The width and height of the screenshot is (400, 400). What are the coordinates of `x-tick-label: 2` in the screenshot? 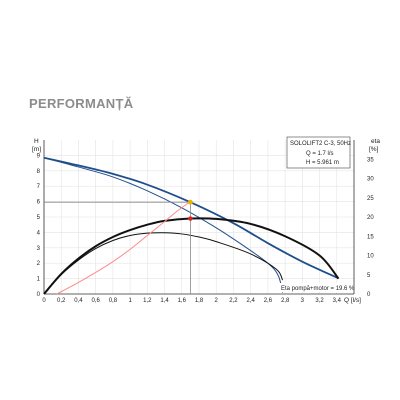 It's located at (217, 301).